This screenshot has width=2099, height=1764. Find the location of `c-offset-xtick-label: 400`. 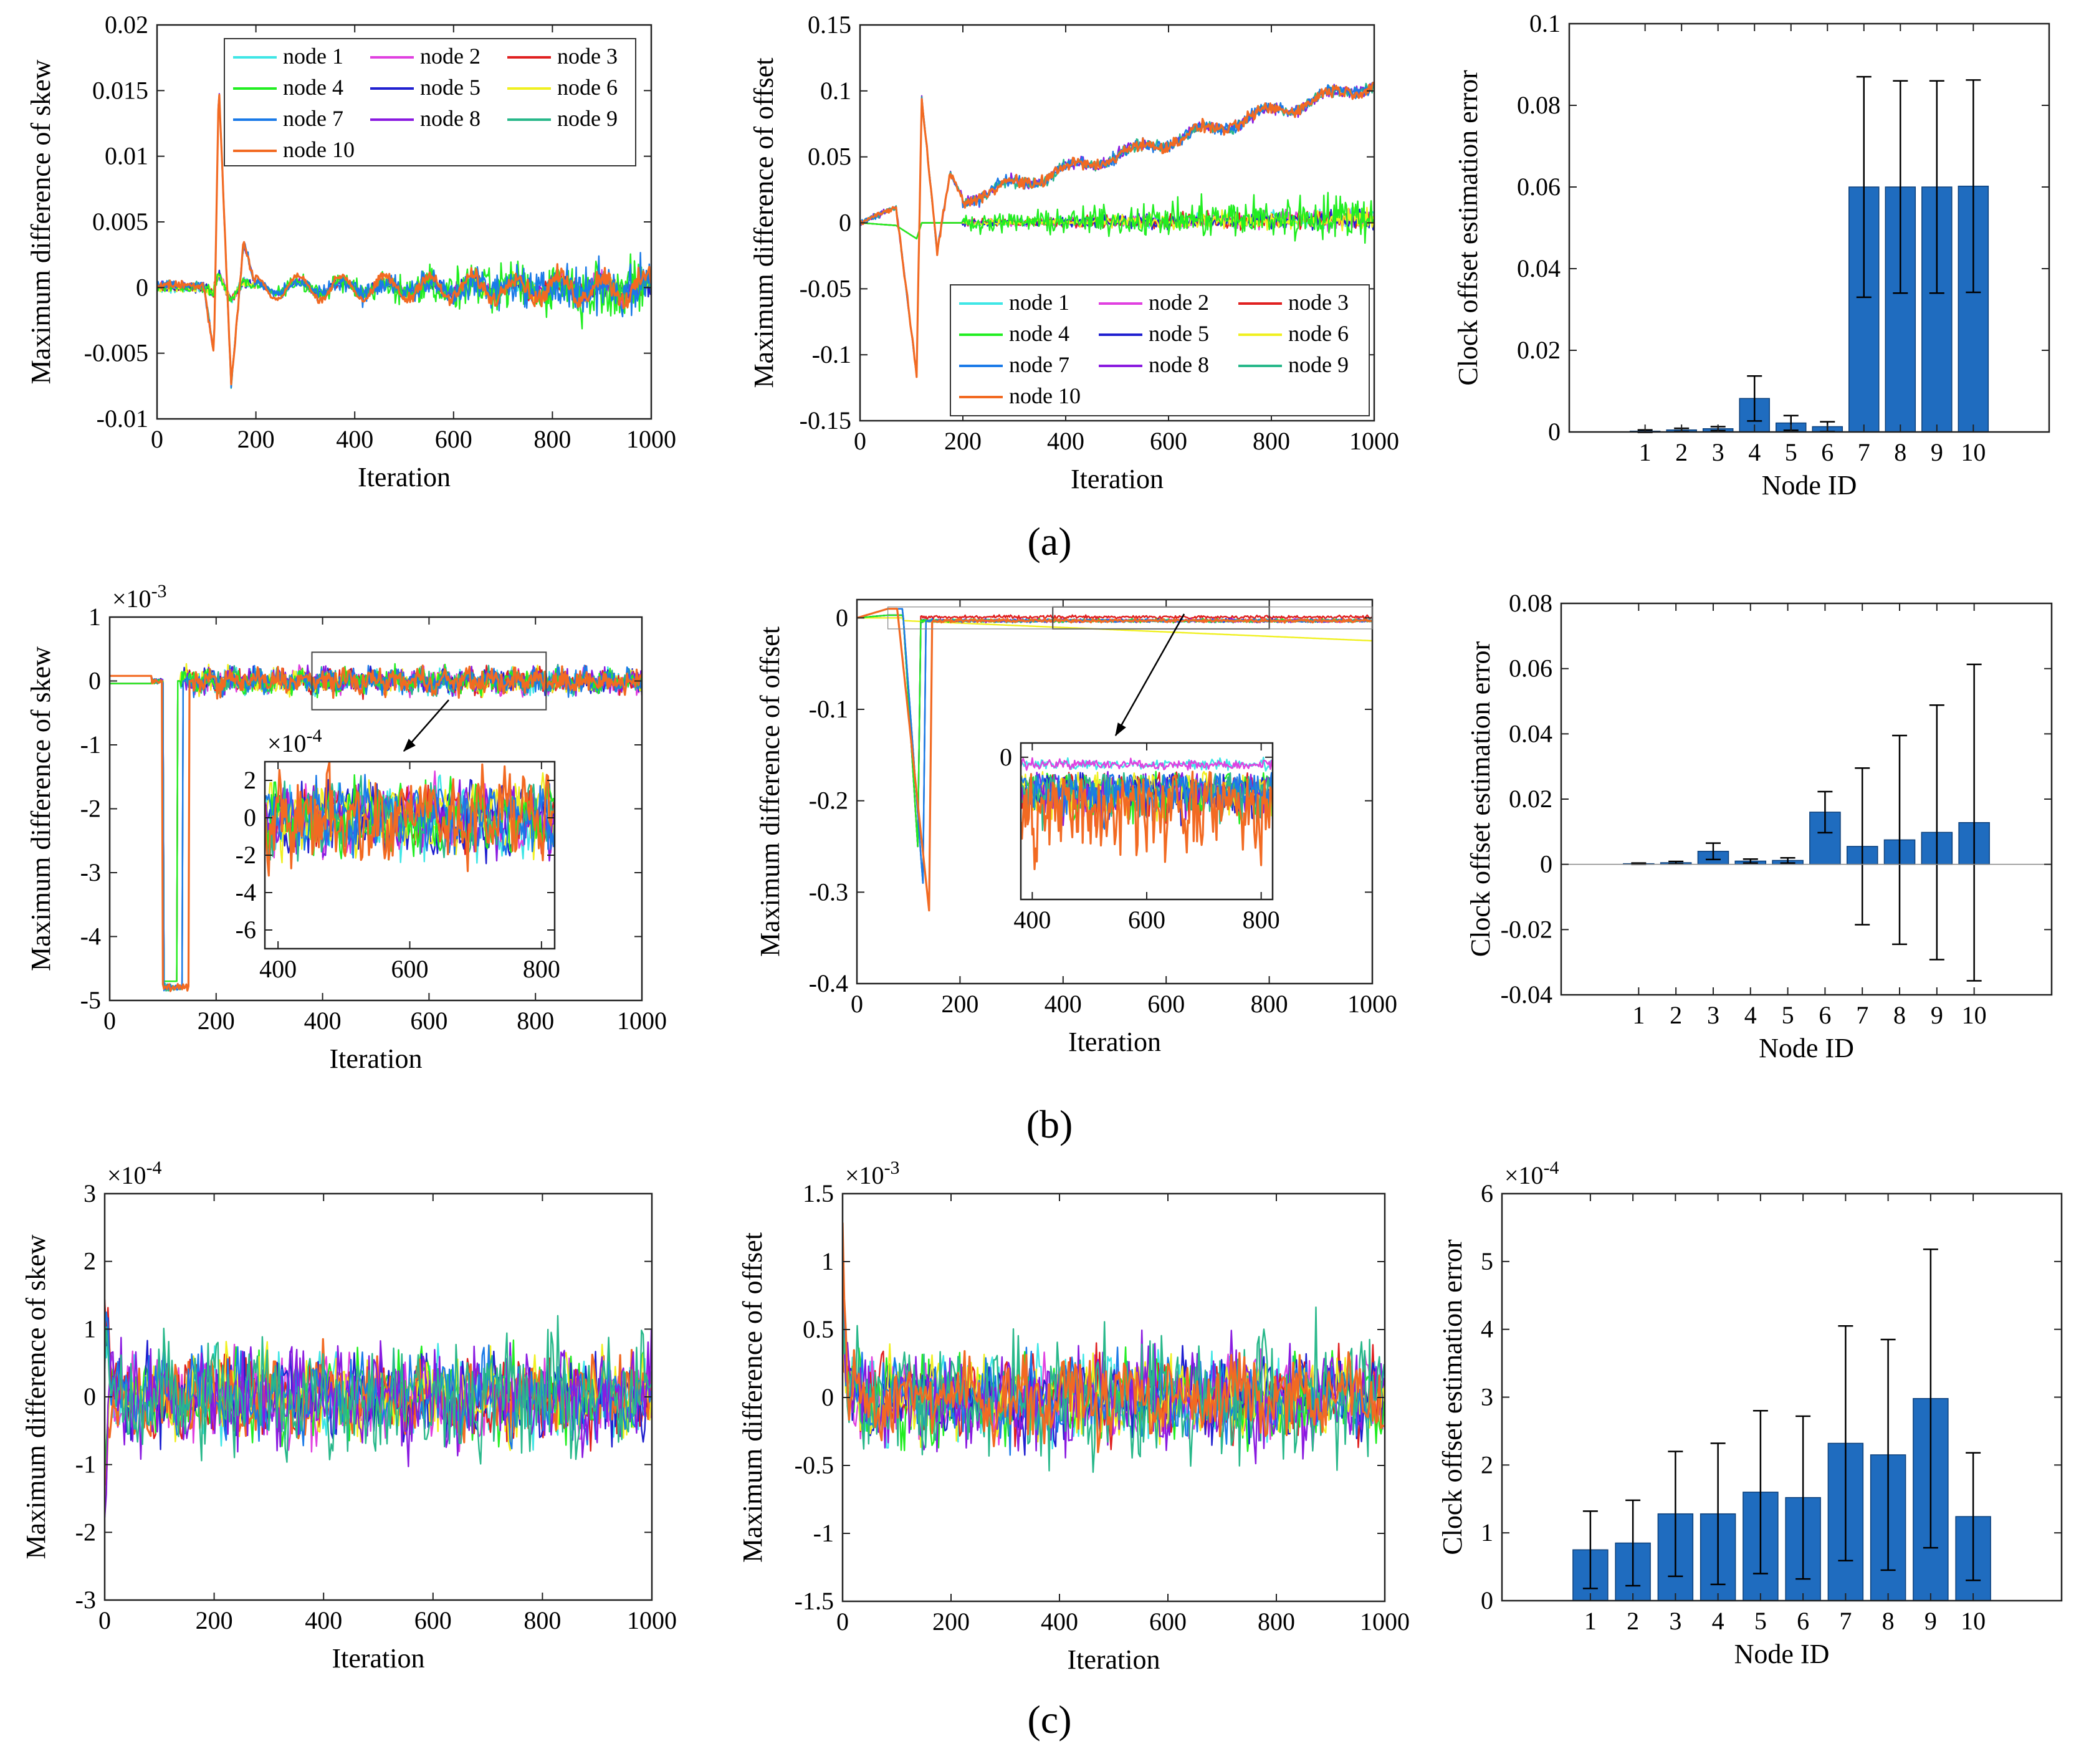

c-offset-xtick-label: 400 is located at coordinates (1060, 1622).